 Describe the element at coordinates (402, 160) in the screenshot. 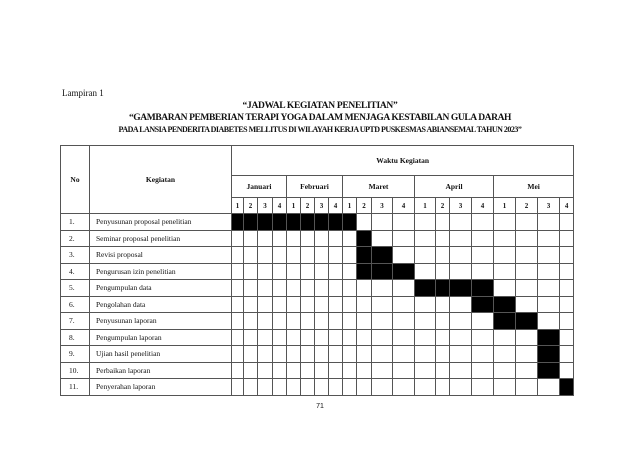

I see `header-time: Waktu Kegiatan` at that location.